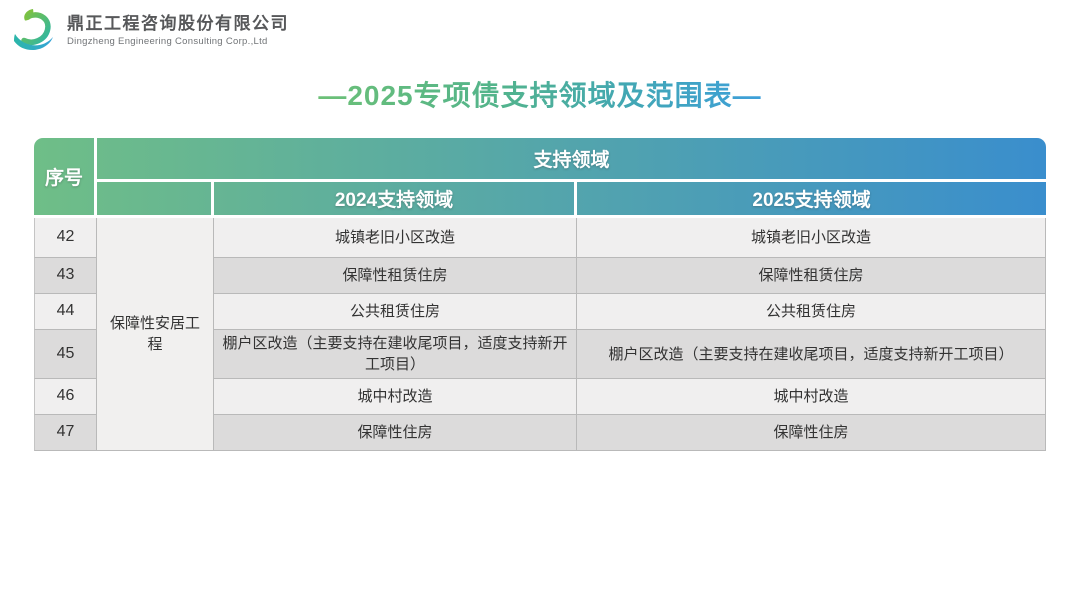  I want to click on support-2025-cell: 城中村改造, so click(812, 397).